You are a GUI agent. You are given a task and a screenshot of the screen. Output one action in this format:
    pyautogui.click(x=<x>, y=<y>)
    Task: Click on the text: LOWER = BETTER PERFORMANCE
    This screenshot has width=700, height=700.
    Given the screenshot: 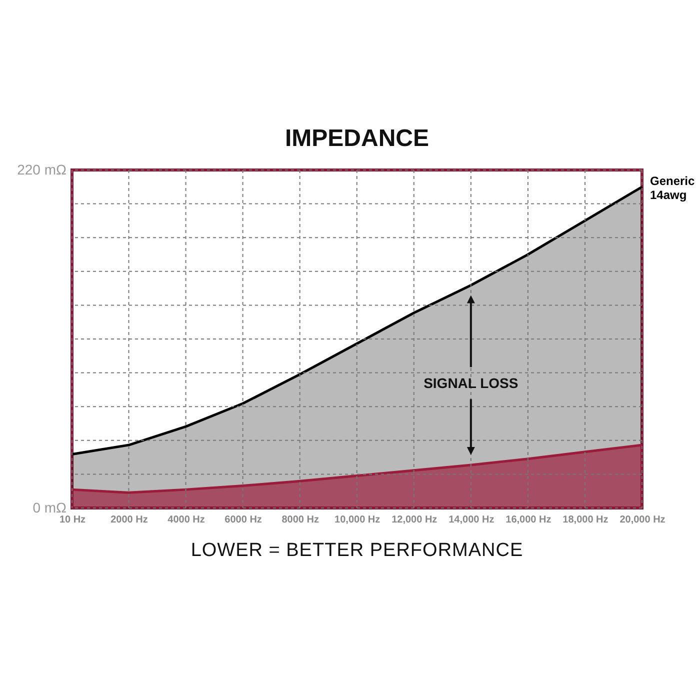 What is the action you would take?
    pyautogui.click(x=357, y=551)
    